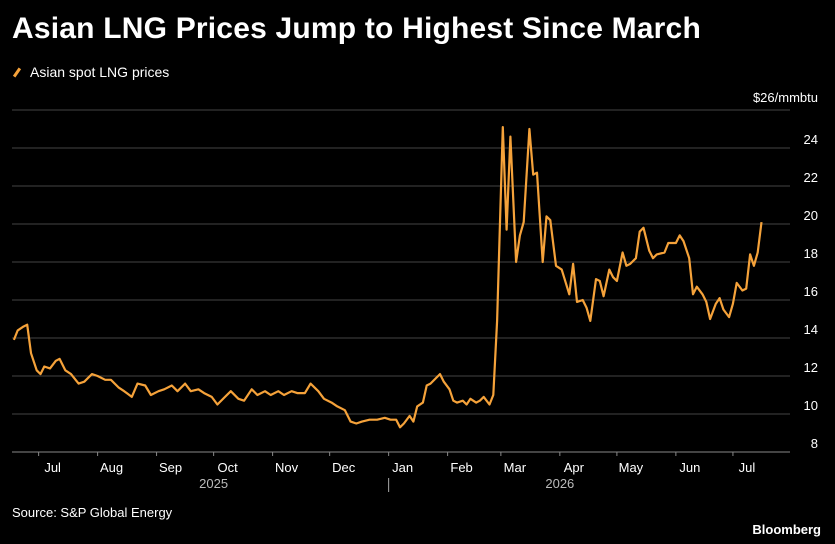 The height and width of the screenshot is (544, 835). Describe the element at coordinates (811, 253) in the screenshot. I see `y-tick-label-18: 18` at that location.